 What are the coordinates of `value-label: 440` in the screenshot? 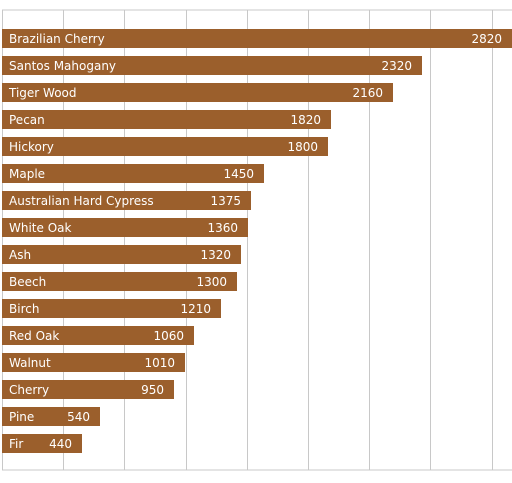 It's located at (60, 444).